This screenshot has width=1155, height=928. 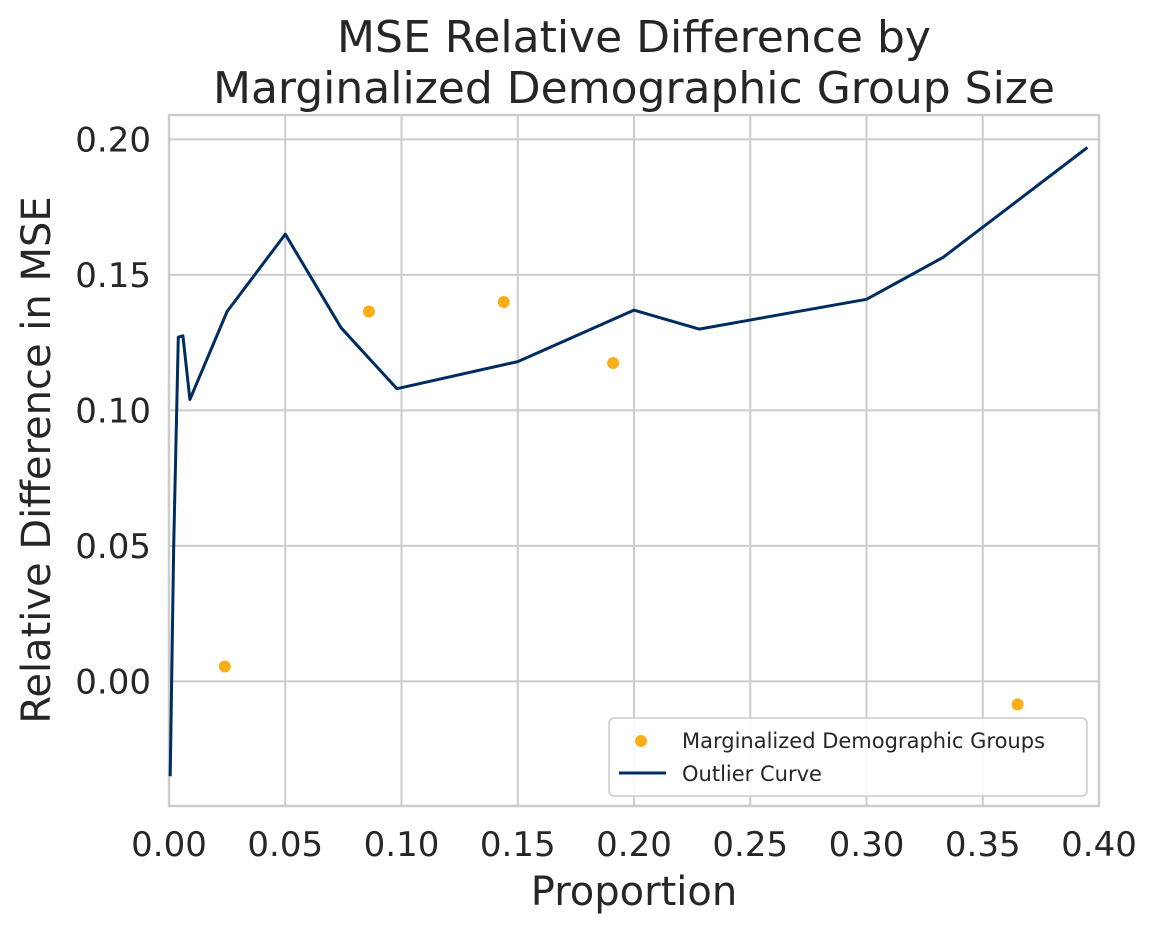 I want to click on legend-scatter-label: Marginalized Demographic Groups, so click(x=863, y=741).